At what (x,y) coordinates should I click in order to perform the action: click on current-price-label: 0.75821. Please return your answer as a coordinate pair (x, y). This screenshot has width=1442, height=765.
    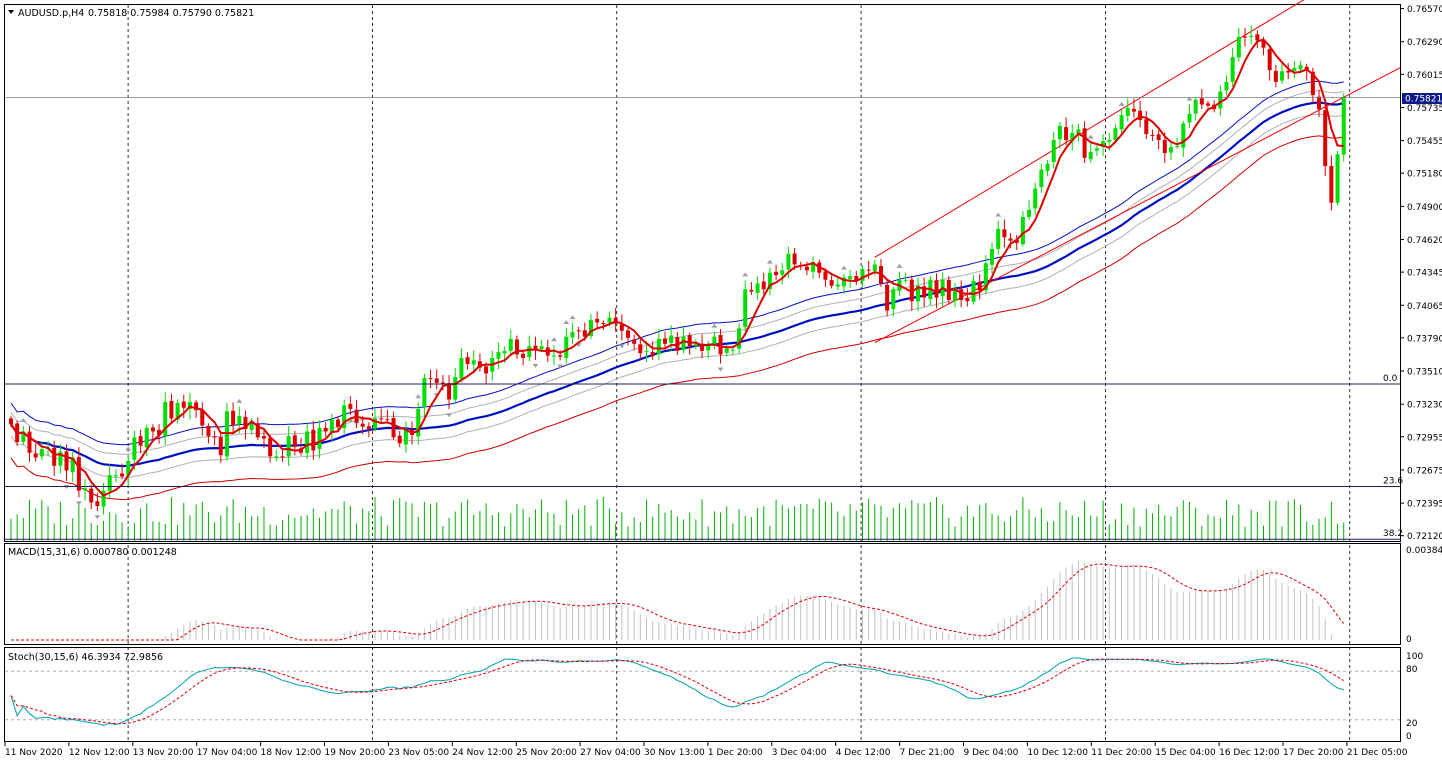
    Looking at the image, I should click on (1423, 100).